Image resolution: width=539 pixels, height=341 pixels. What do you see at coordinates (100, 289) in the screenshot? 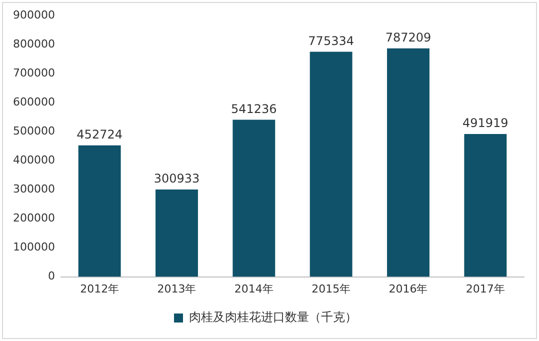
I see `x-tick-label: 2012年` at bounding box center [100, 289].